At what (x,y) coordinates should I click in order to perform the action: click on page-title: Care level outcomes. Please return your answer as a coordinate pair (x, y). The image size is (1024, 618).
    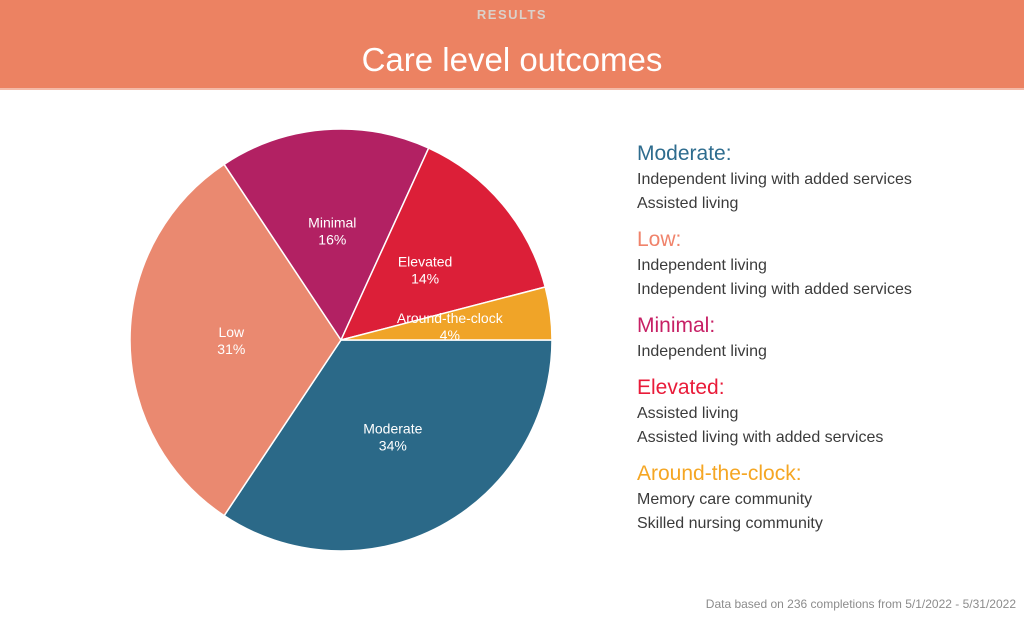
    Looking at the image, I should click on (512, 59).